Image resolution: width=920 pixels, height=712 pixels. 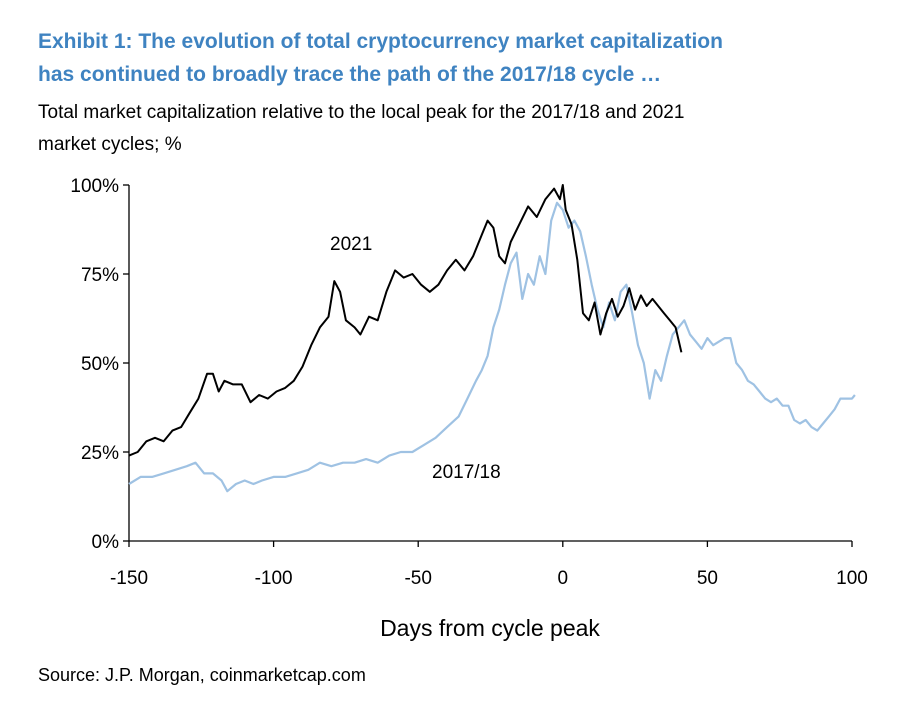 What do you see at coordinates (100, 364) in the screenshot?
I see `y-tick-label: 50%` at bounding box center [100, 364].